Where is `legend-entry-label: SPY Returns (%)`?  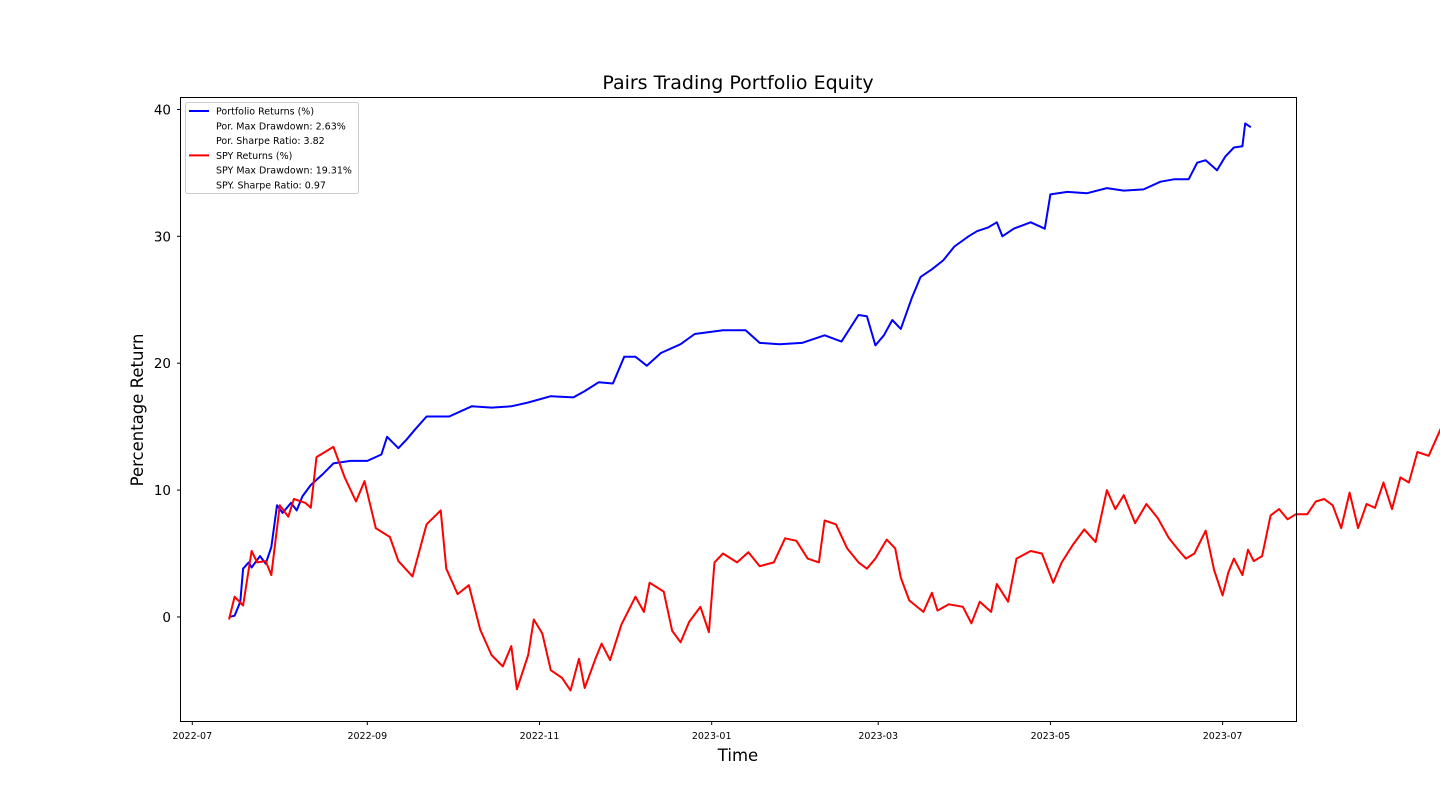 legend-entry-label: SPY Returns (%) is located at coordinates (254, 156).